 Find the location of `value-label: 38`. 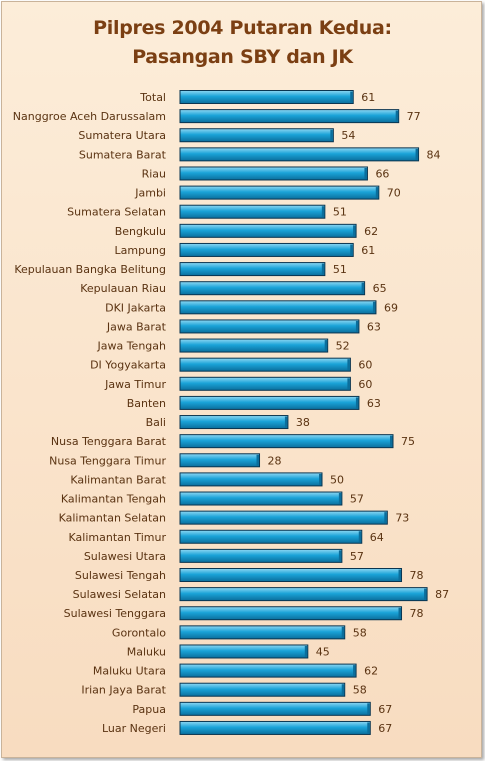

value-label: 38 is located at coordinates (303, 422).